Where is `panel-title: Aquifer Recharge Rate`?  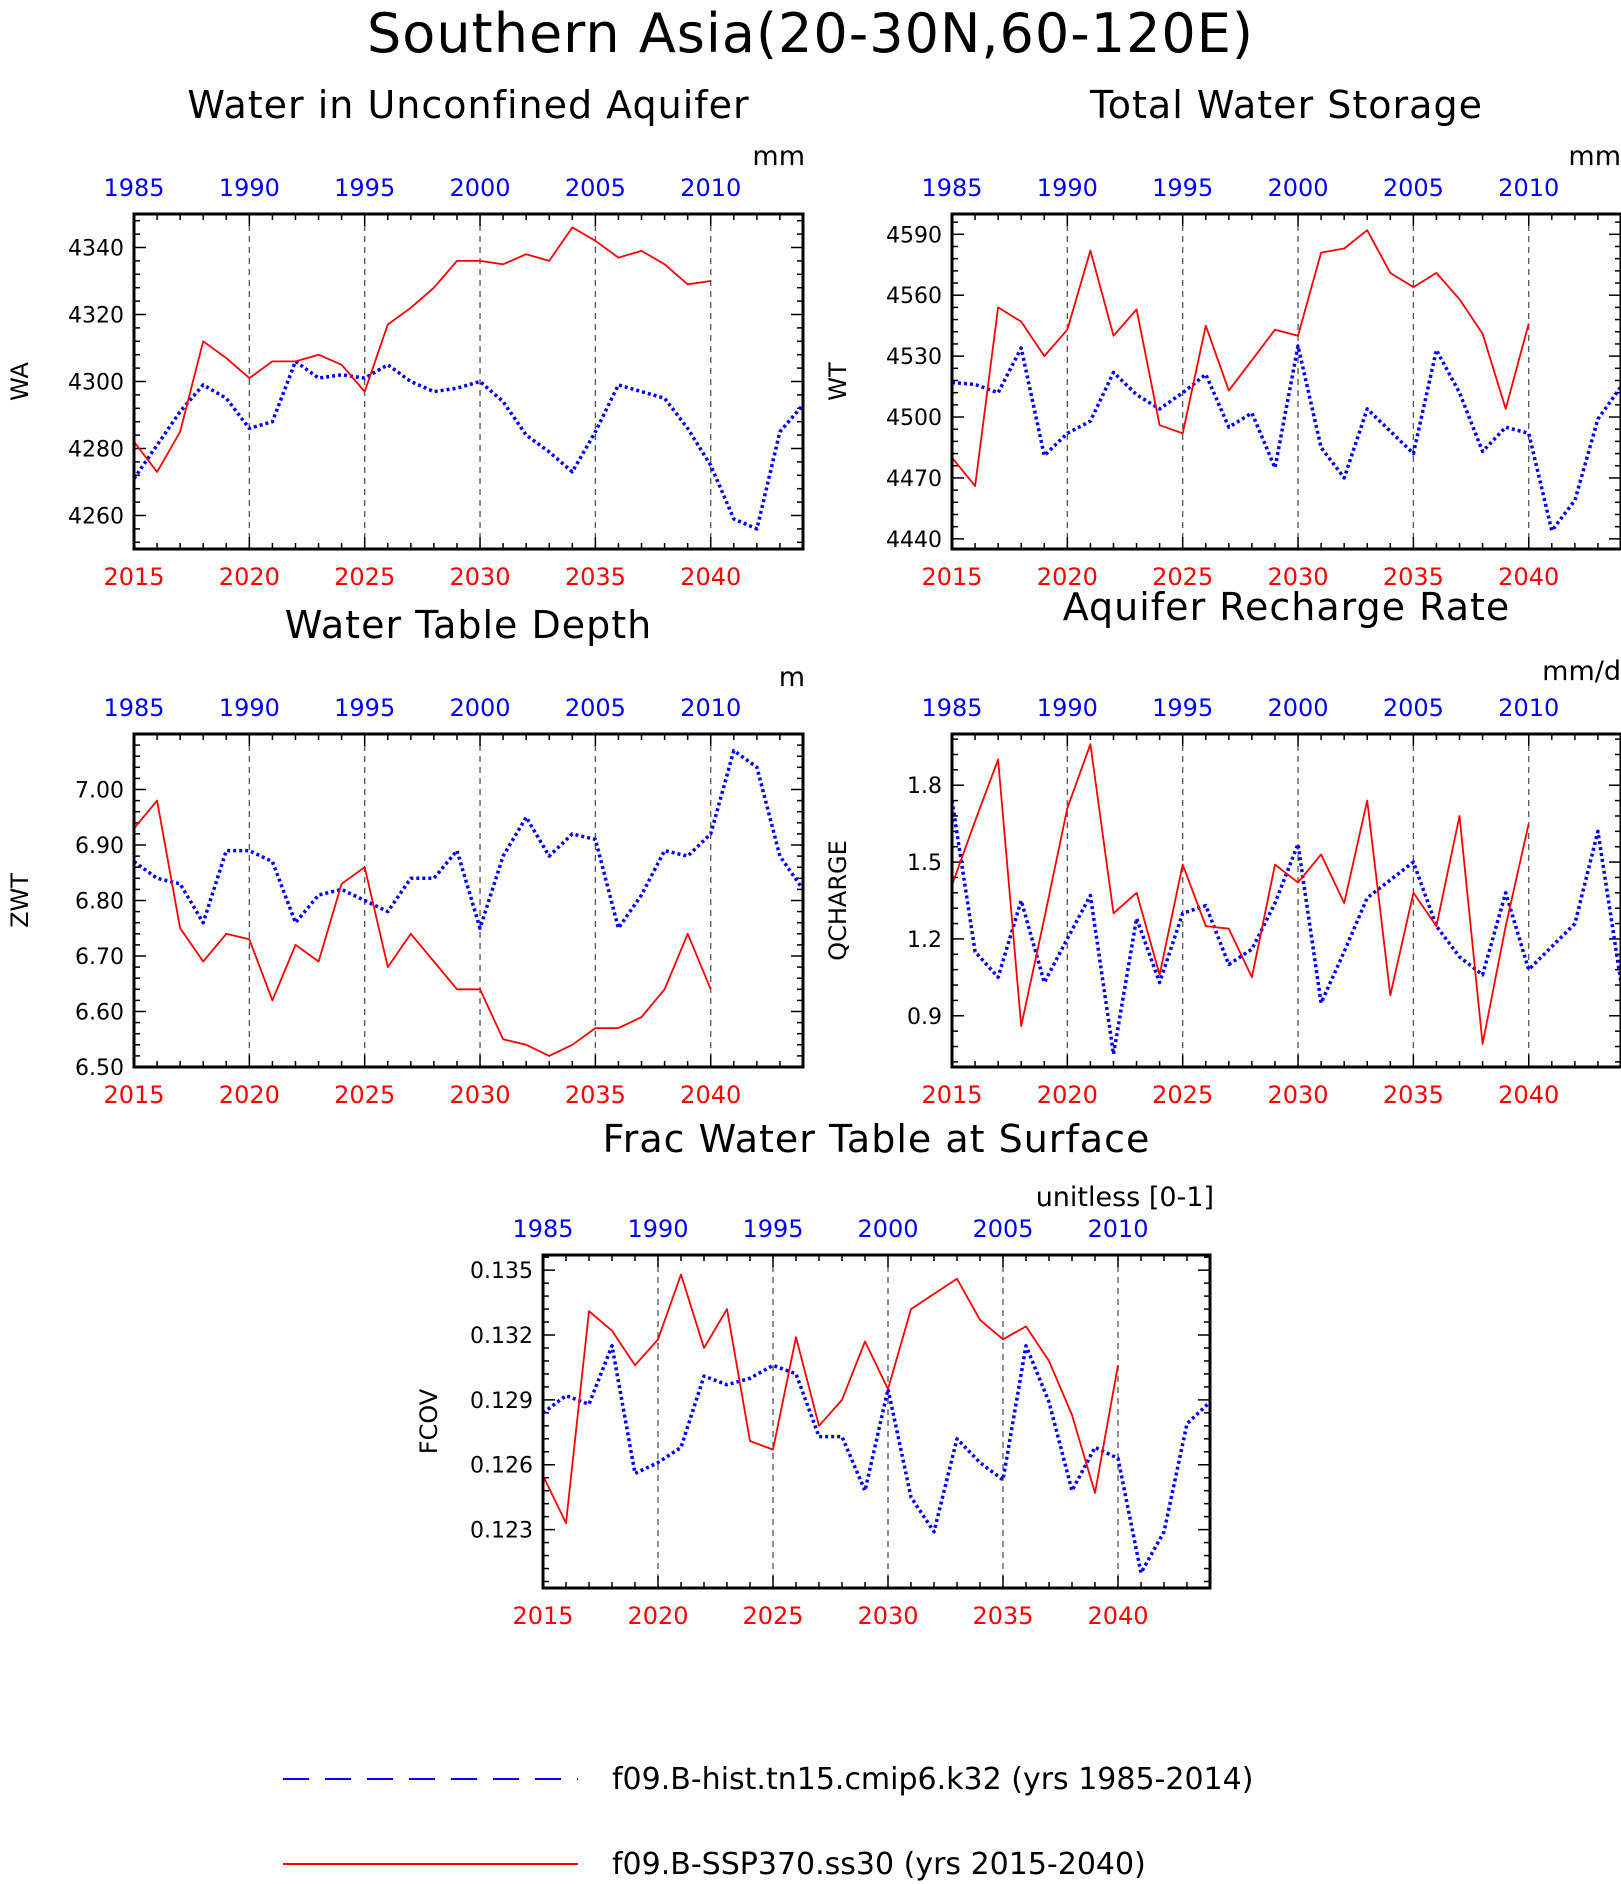 panel-title: Aquifer Recharge Rate is located at coordinates (1287, 607).